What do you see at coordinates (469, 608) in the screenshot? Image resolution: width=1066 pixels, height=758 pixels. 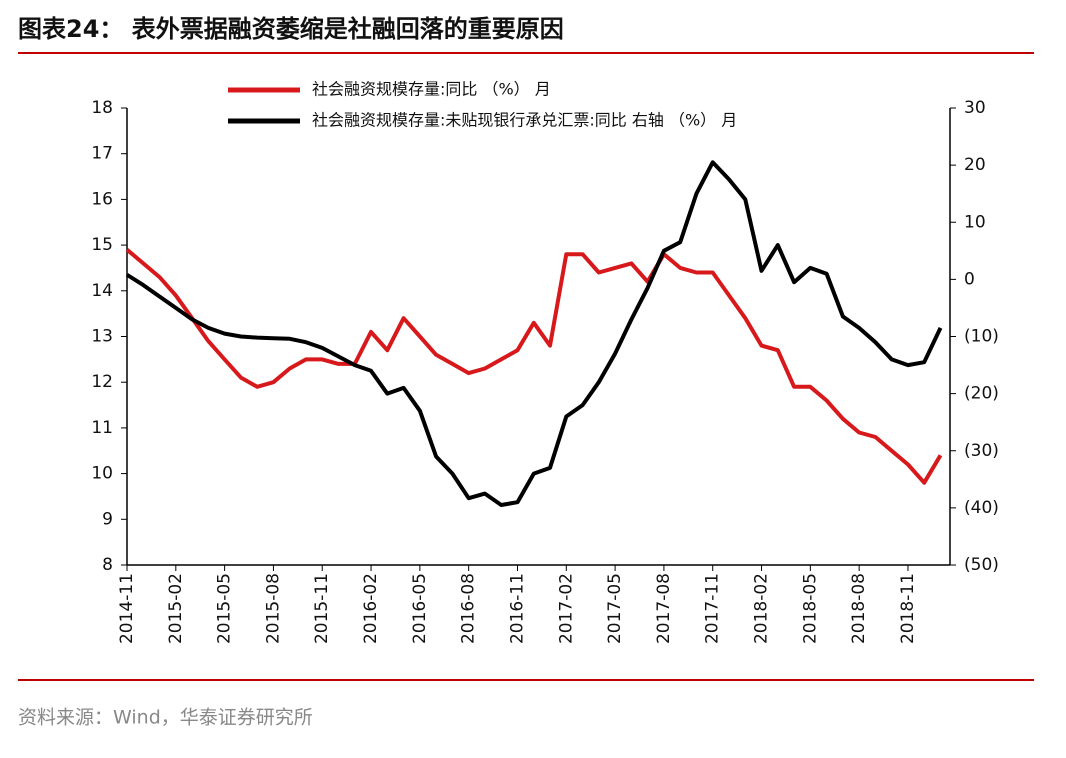 I see `x-tick-label: 2016-08` at bounding box center [469, 608].